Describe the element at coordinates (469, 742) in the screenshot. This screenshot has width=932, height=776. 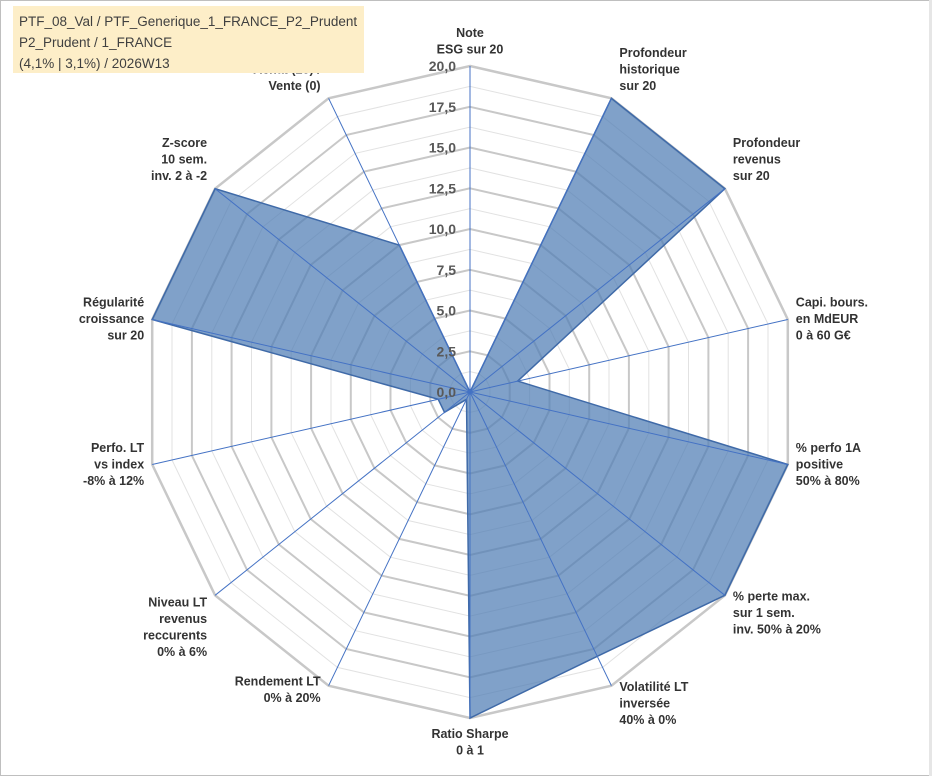
I see `axis-label: Ratio Sharpe 0 à 1` at that location.